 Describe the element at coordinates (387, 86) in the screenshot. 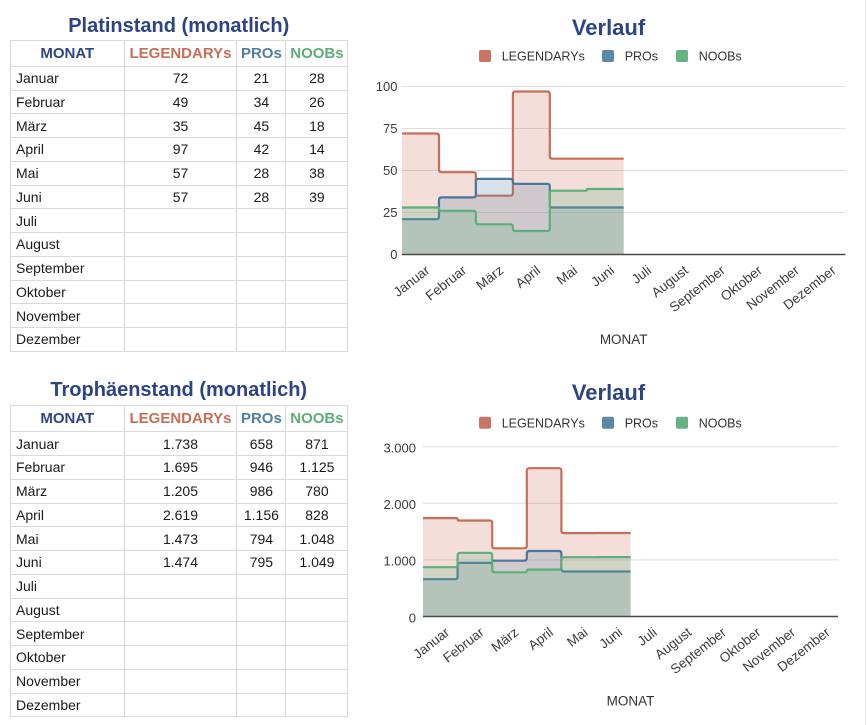

I see `svg-text: 100` at that location.